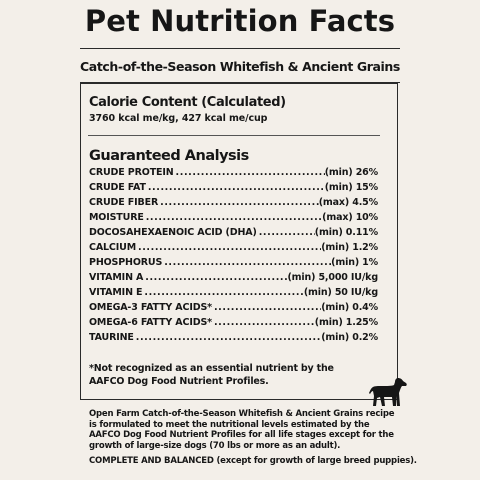 Image resolution: width=480 pixels, height=480 pixels. I want to click on nutrient-name: CRUDE FIBER, so click(124, 202).